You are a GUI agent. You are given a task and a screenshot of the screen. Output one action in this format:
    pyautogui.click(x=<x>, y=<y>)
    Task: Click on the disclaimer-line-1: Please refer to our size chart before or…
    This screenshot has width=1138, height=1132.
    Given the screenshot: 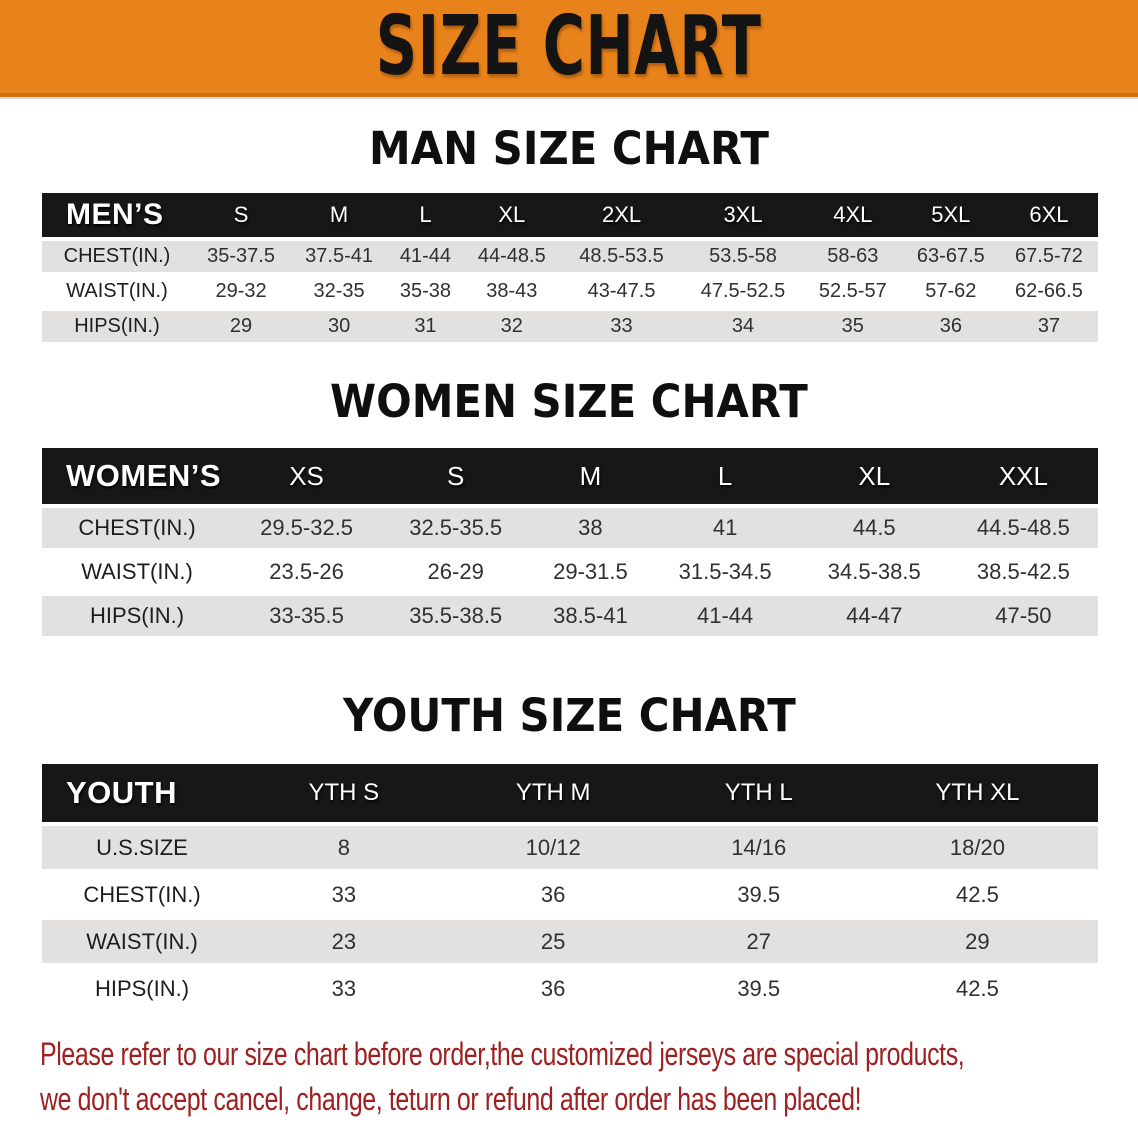 What is the action you would take?
    pyautogui.click(x=502, y=1054)
    